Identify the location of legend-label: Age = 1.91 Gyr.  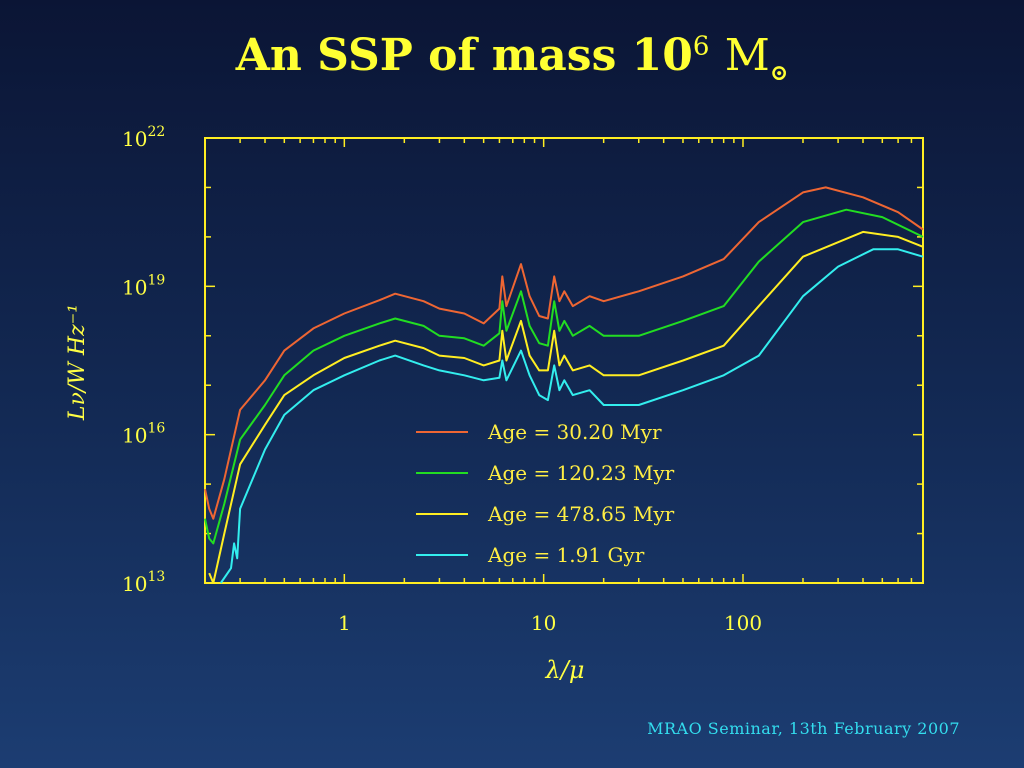
(566, 555).